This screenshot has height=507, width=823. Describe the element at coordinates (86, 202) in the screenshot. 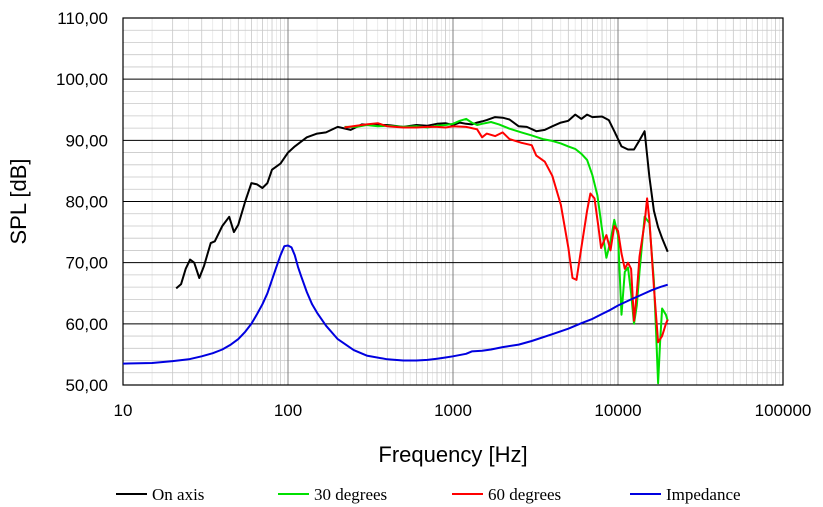

I see `y-tick-label: 80,00` at that location.